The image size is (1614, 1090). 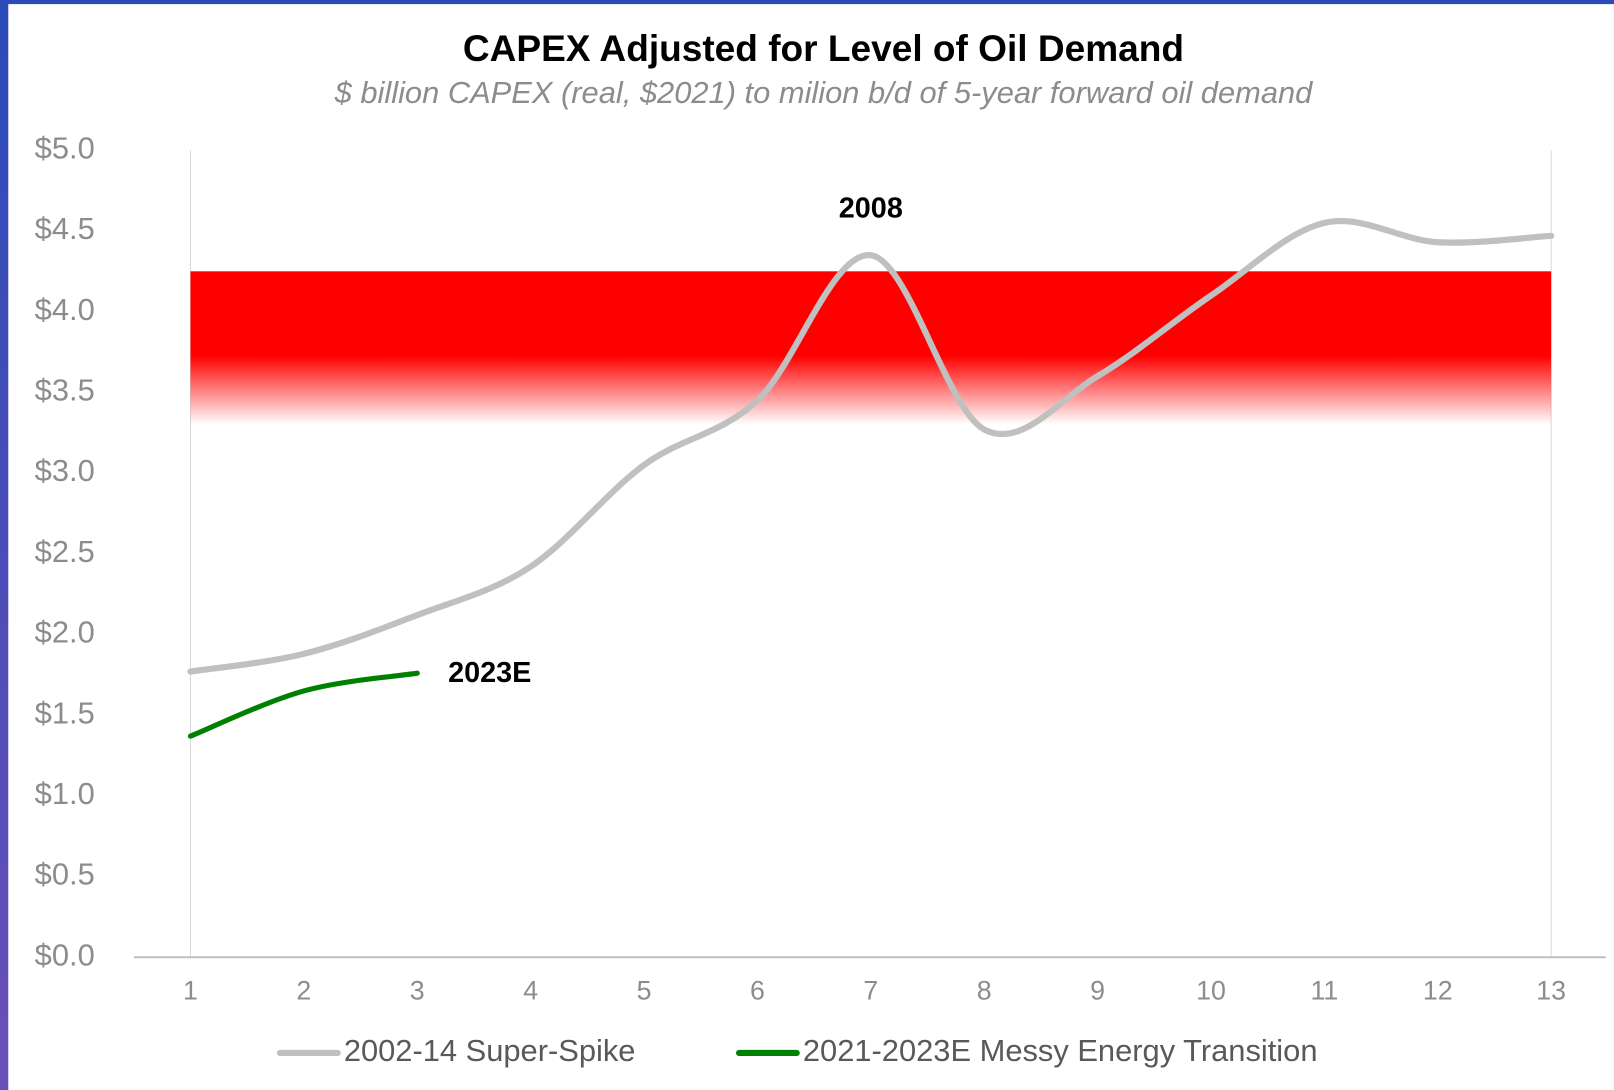 I want to click on x-tick-label: 7, so click(x=870, y=990).